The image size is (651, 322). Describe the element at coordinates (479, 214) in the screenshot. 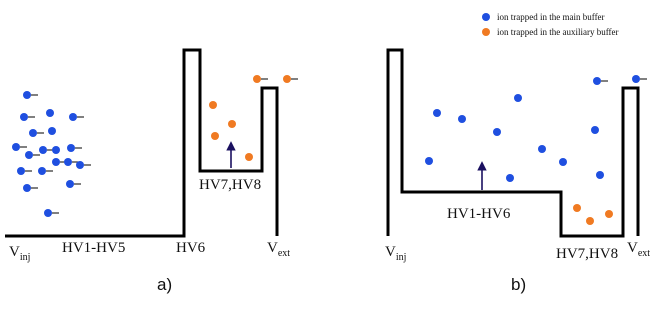

I see `label-hv1-hv6: HV1-HV6` at that location.